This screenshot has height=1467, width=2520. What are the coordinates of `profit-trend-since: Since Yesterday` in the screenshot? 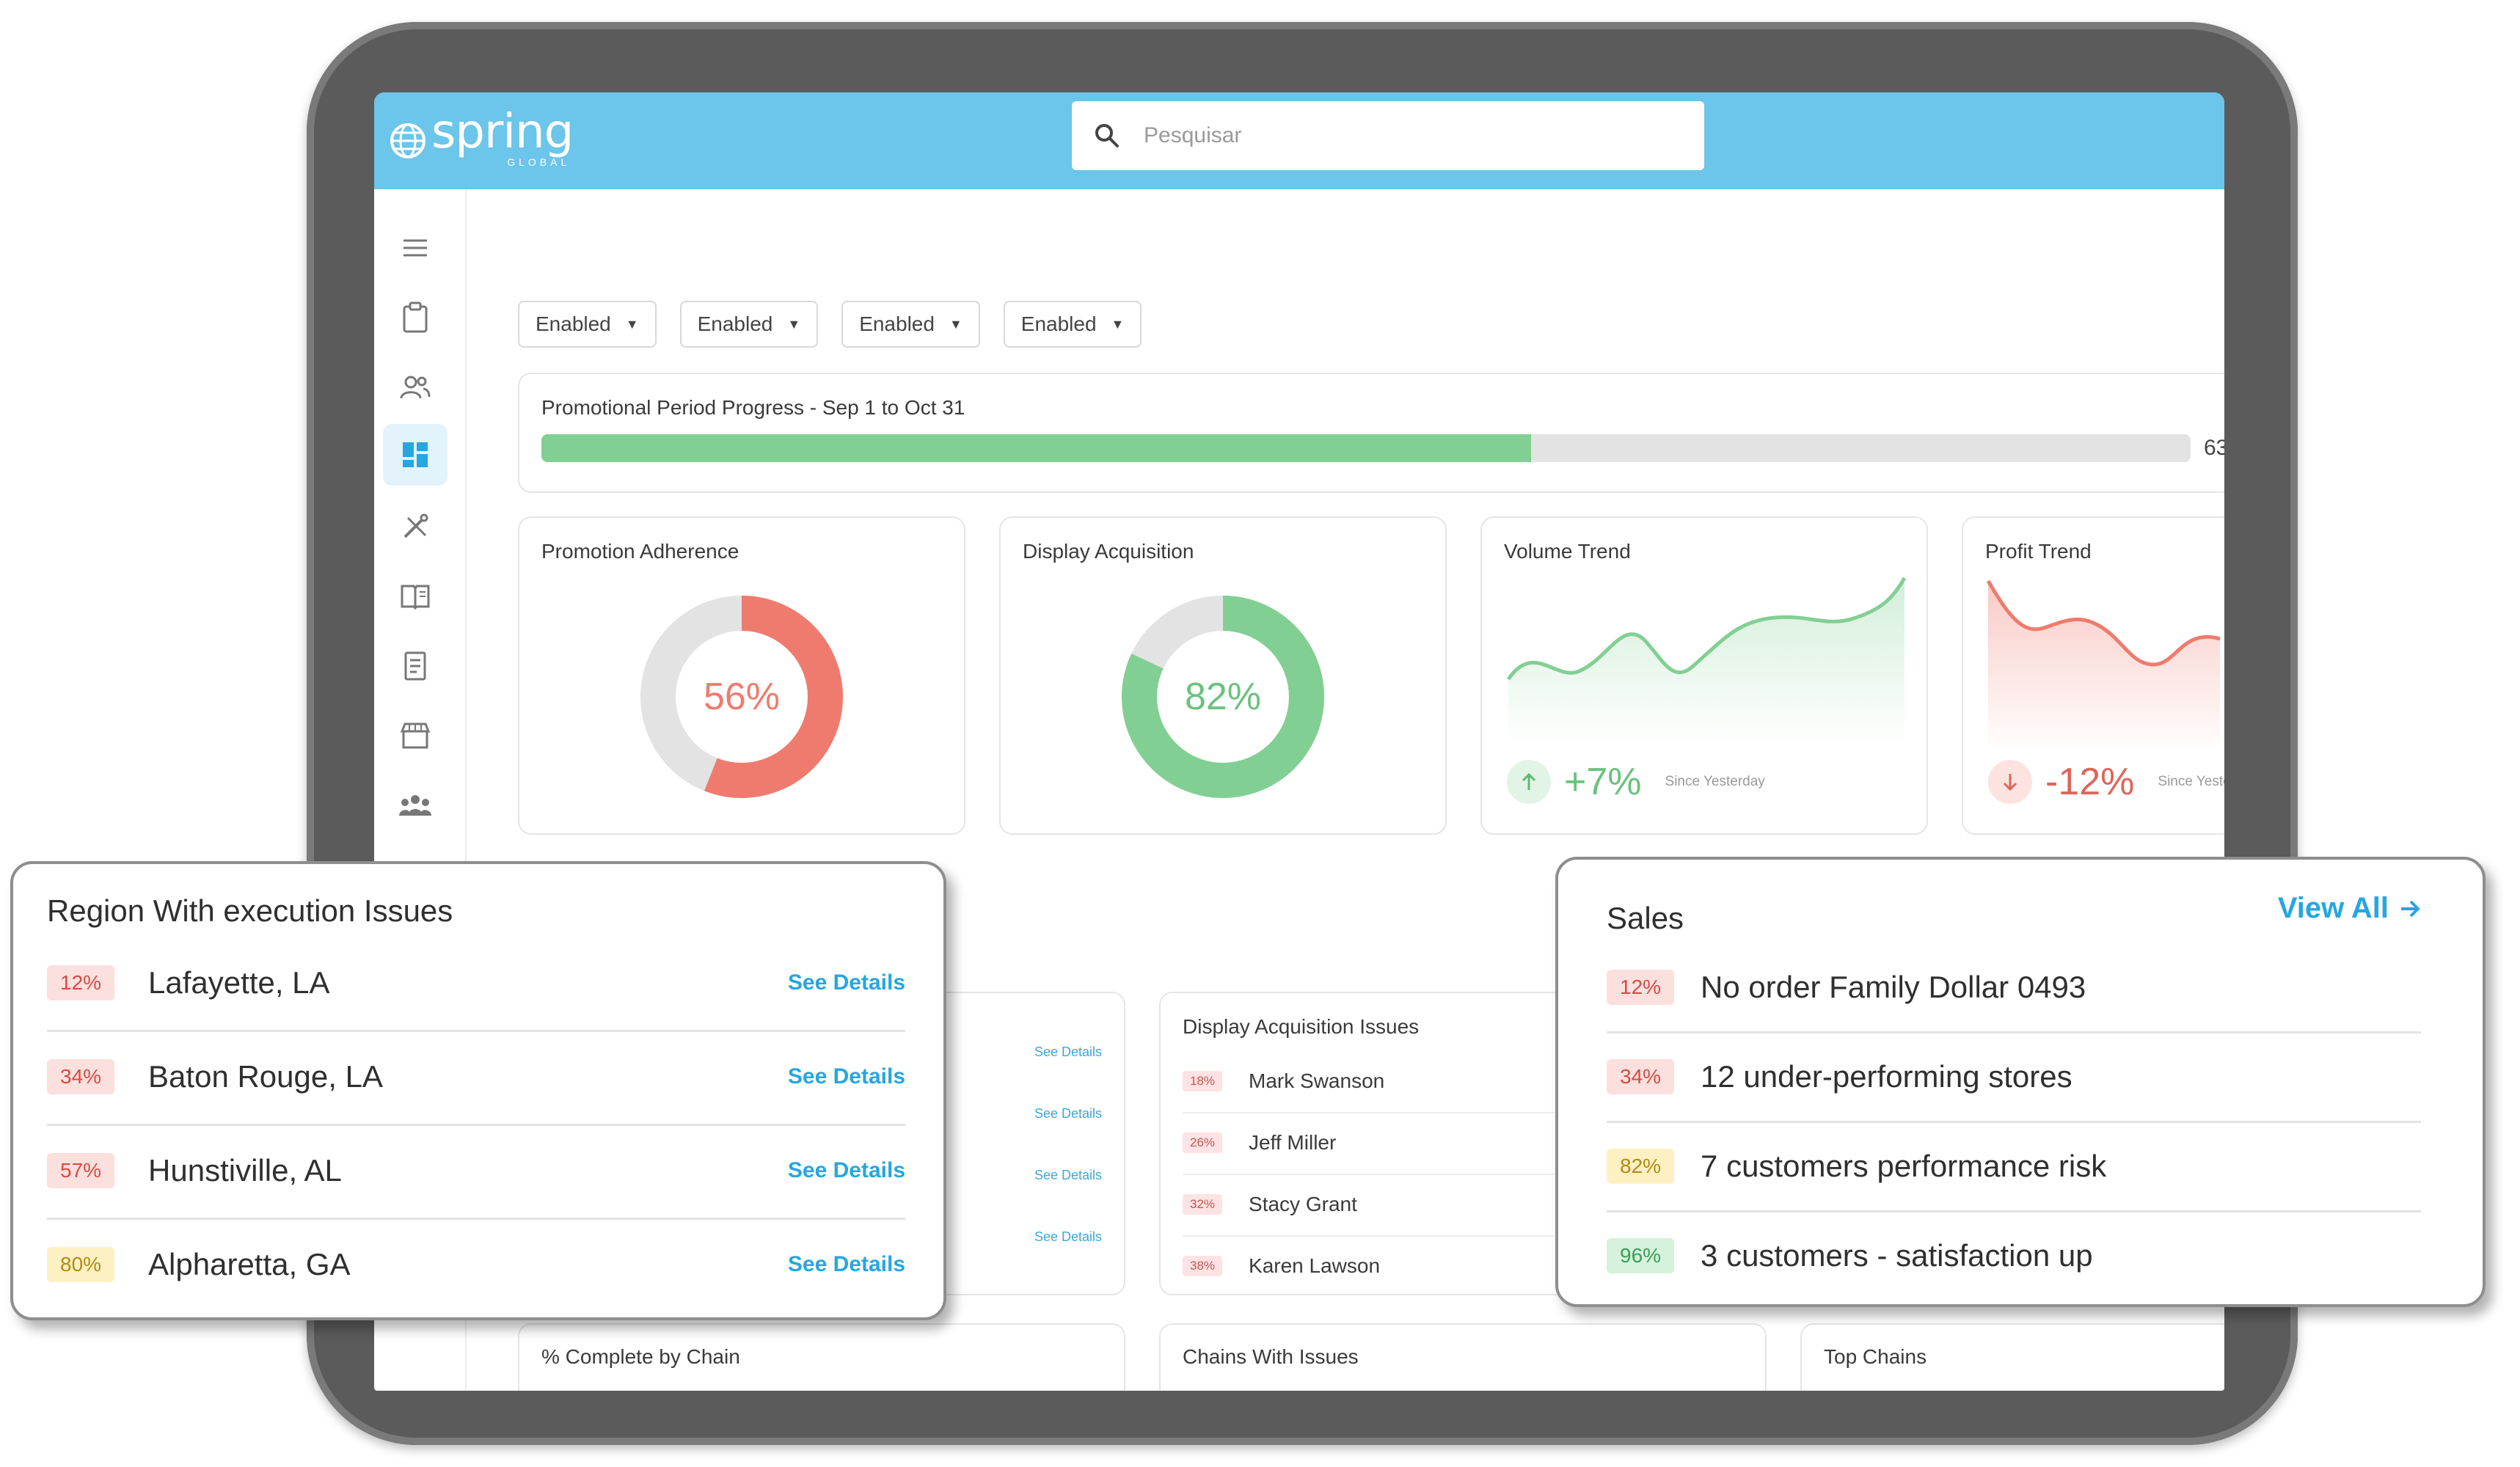 It's located at (2191, 781).